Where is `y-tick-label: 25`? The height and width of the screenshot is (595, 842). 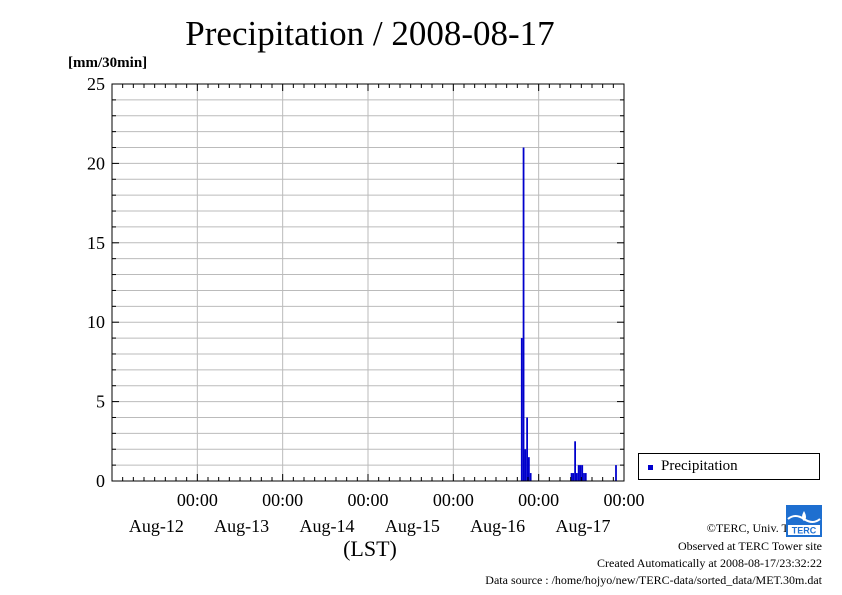 y-tick-label: 25 is located at coordinates (96, 84).